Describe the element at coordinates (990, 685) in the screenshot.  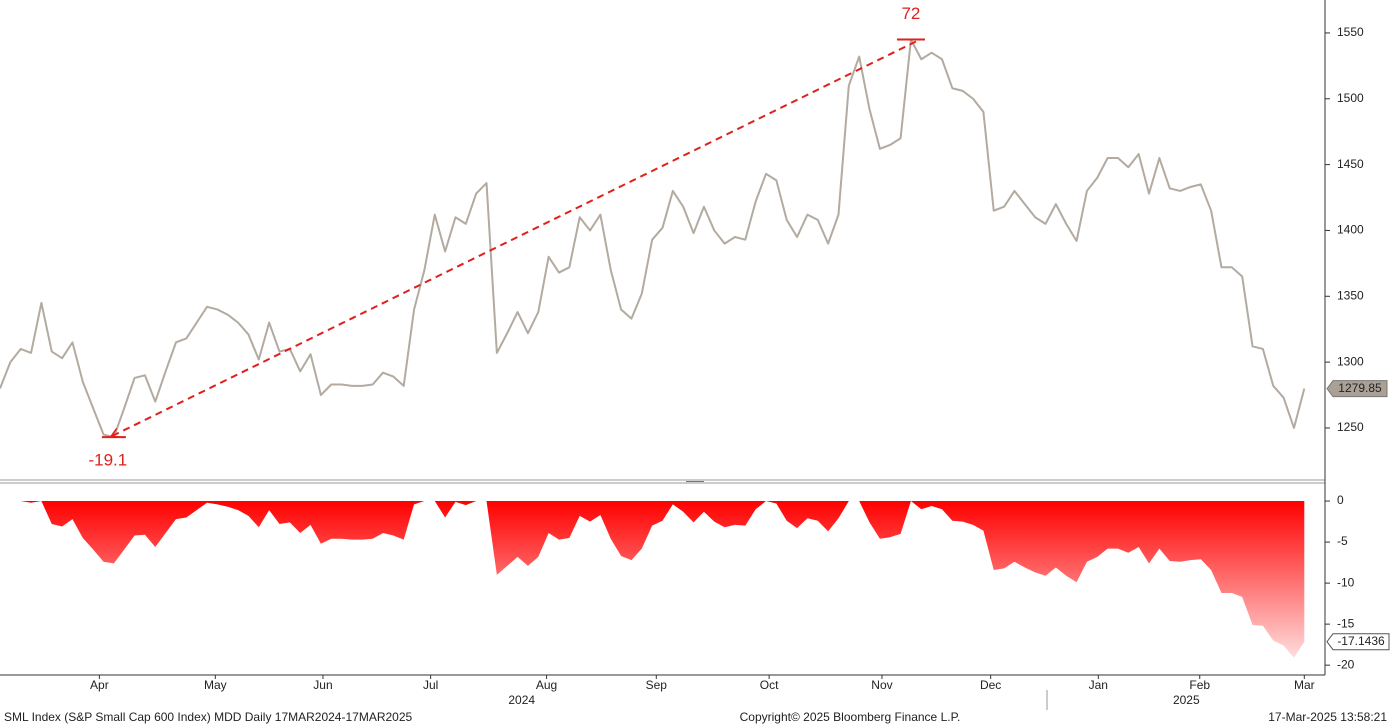
I see `x-tick-label: Dec` at that location.